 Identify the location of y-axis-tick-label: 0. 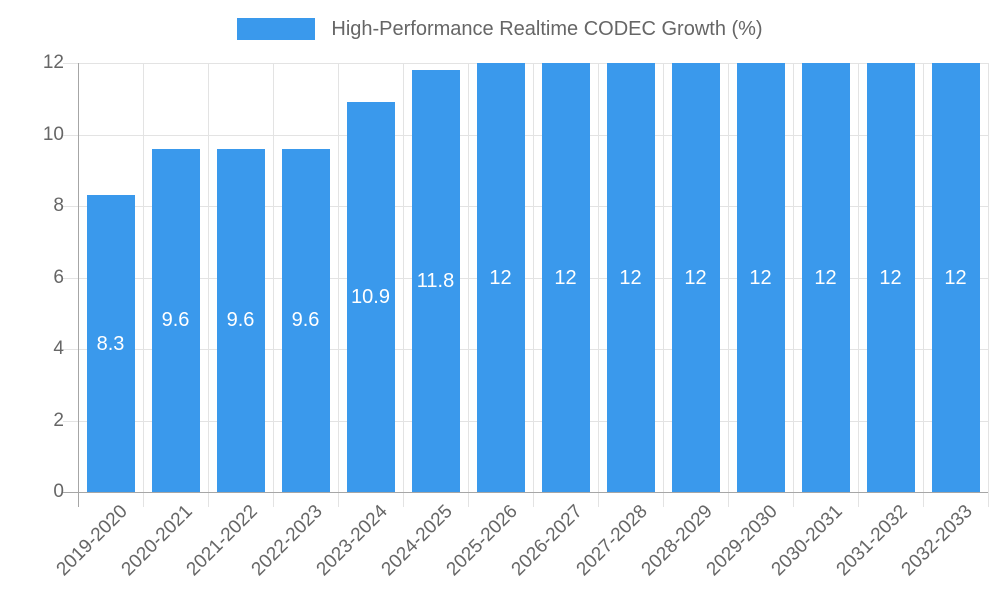
(58, 491).